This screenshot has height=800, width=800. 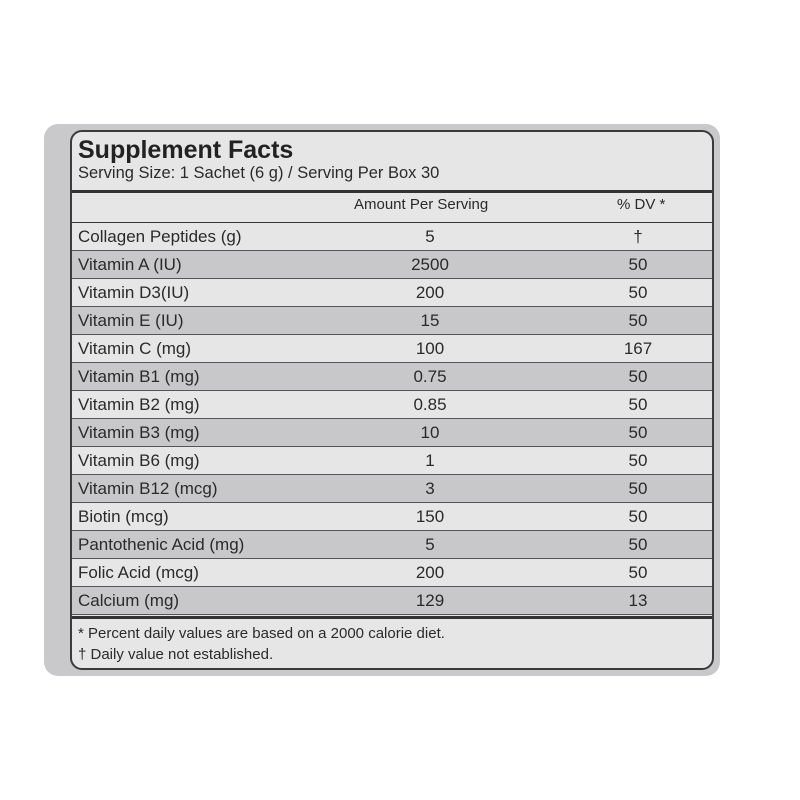 I want to click on amount: 3, so click(x=430, y=488).